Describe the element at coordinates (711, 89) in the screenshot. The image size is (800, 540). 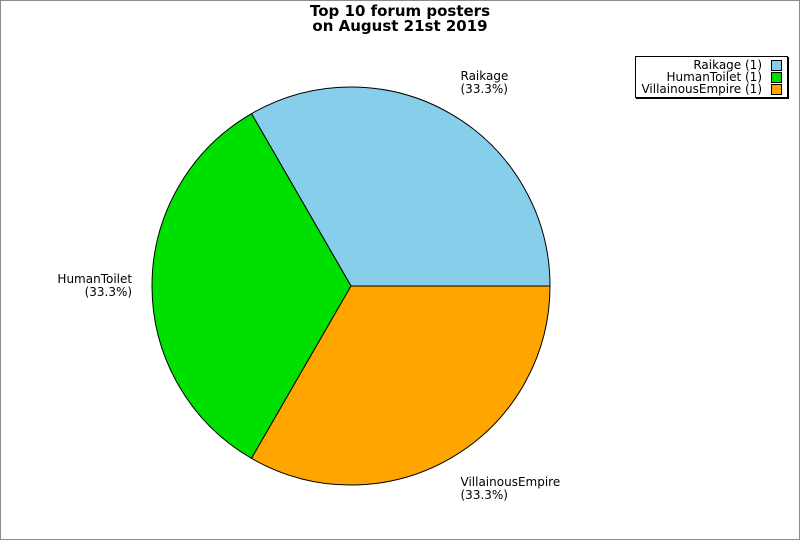
I see `legend-row-VillainousEmpire: VillainousEmpire (1)` at that location.